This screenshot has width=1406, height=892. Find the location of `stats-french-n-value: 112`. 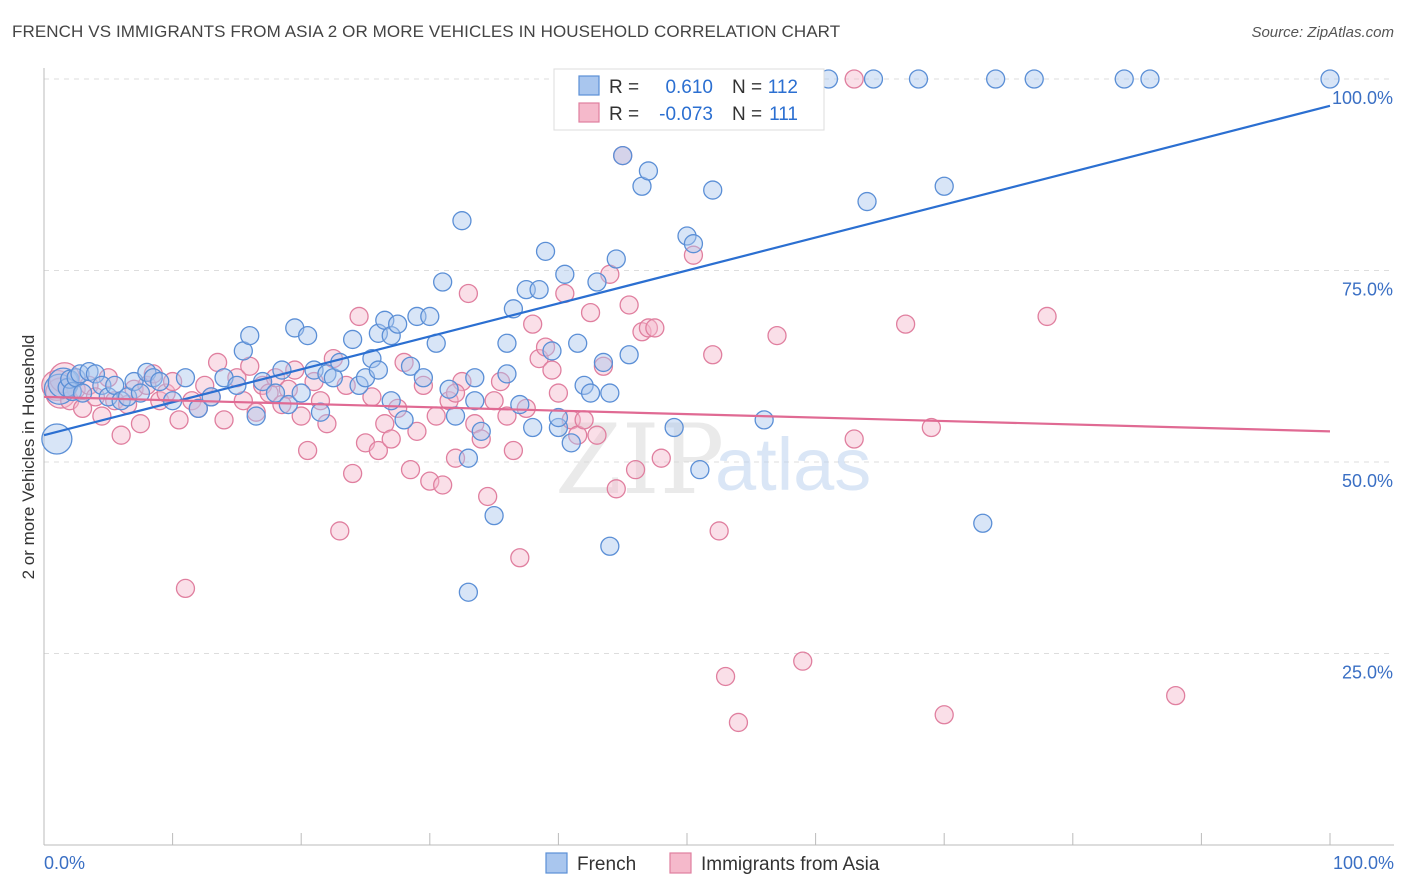

stats-french-n-value: 112 is located at coordinates (783, 87).